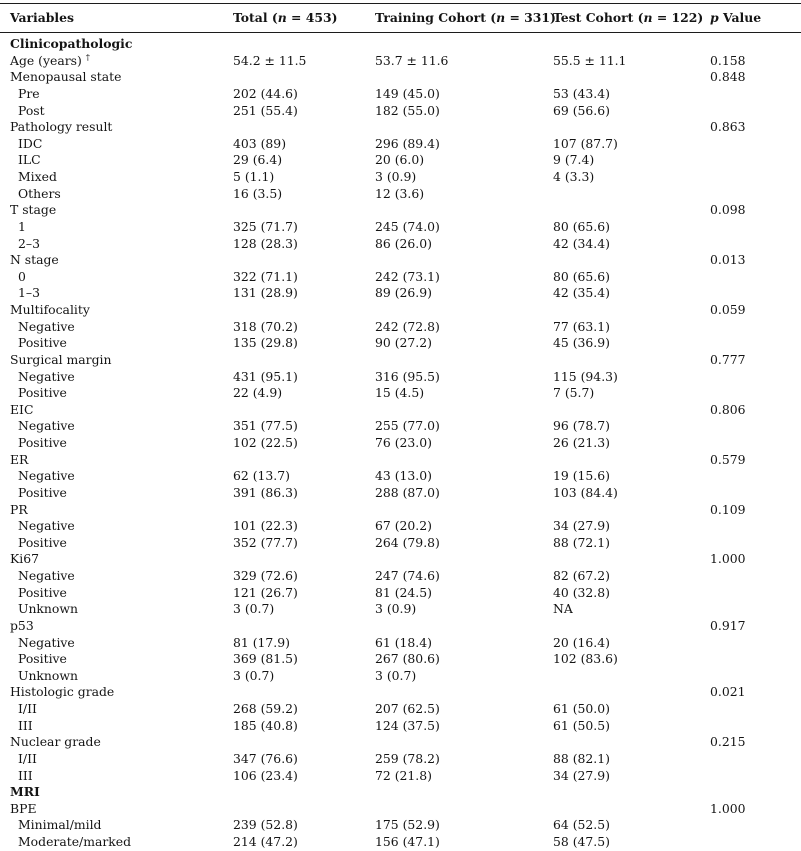 Image resolution: width=801 pixels, height=851 pixels. Describe the element at coordinates (400, 160) in the screenshot. I see `value-cell: 20 (6.0)` at that location.